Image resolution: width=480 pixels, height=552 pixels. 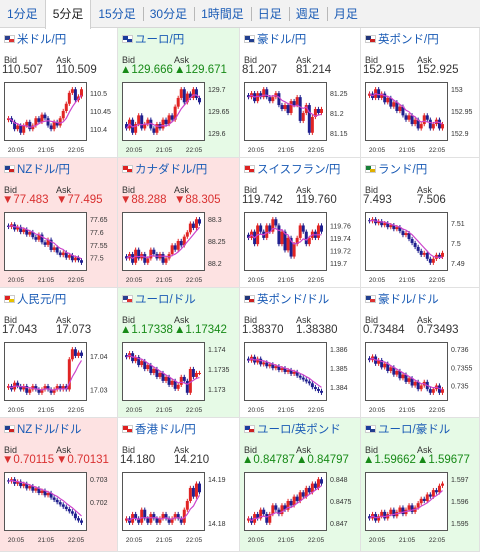 What do you see at coordinates (60, 118) in the screenshot?
I see `mini-chart: 110.5 110.45 110.4 20:05 21:05 22:05` at bounding box center [60, 118].